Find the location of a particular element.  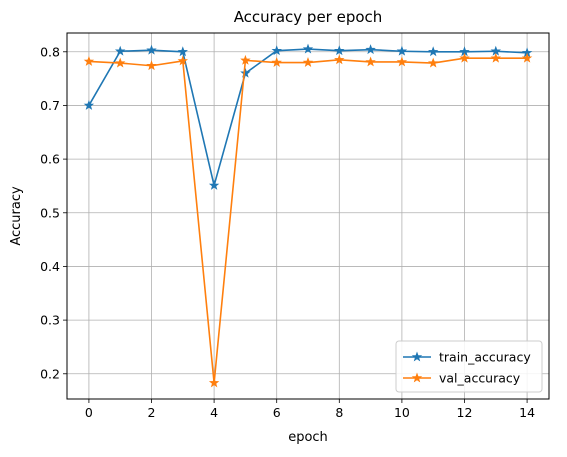

y-tick-label: 0.5 is located at coordinates (50, 212).